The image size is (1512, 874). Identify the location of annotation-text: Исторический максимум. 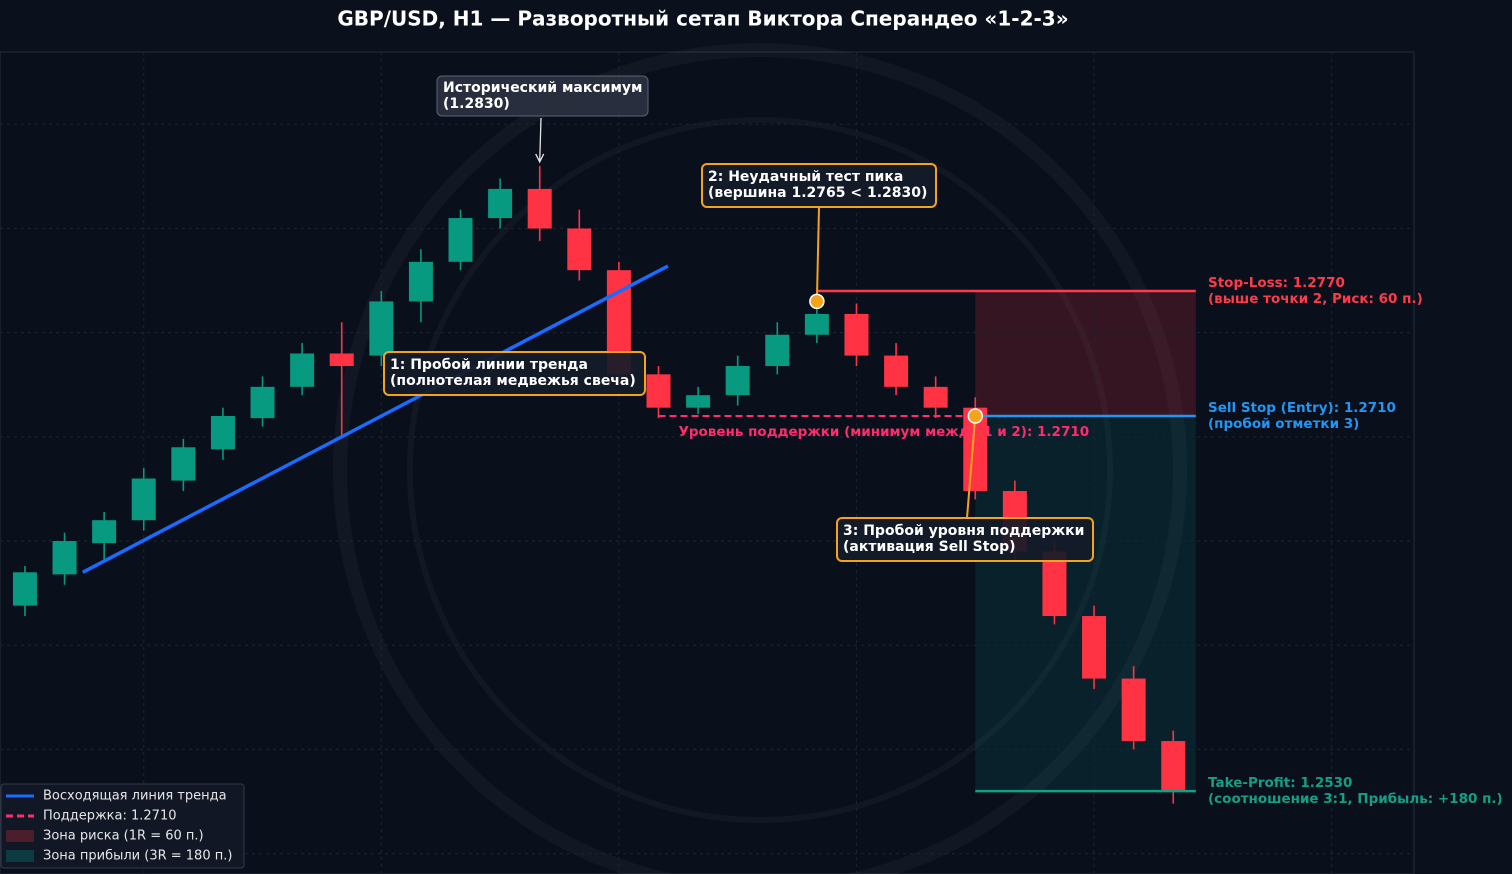
(543, 88).